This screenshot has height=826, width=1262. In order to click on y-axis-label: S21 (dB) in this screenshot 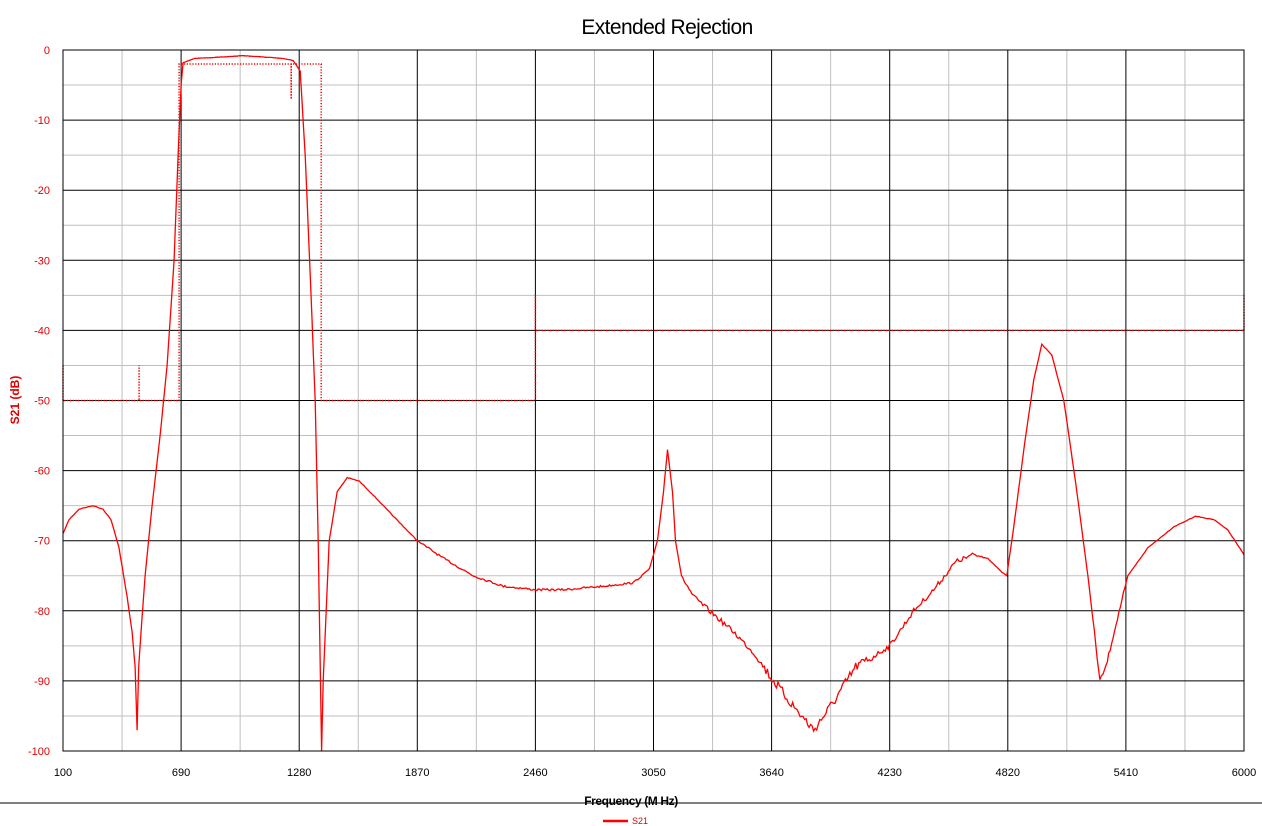, I will do `click(15, 400)`.